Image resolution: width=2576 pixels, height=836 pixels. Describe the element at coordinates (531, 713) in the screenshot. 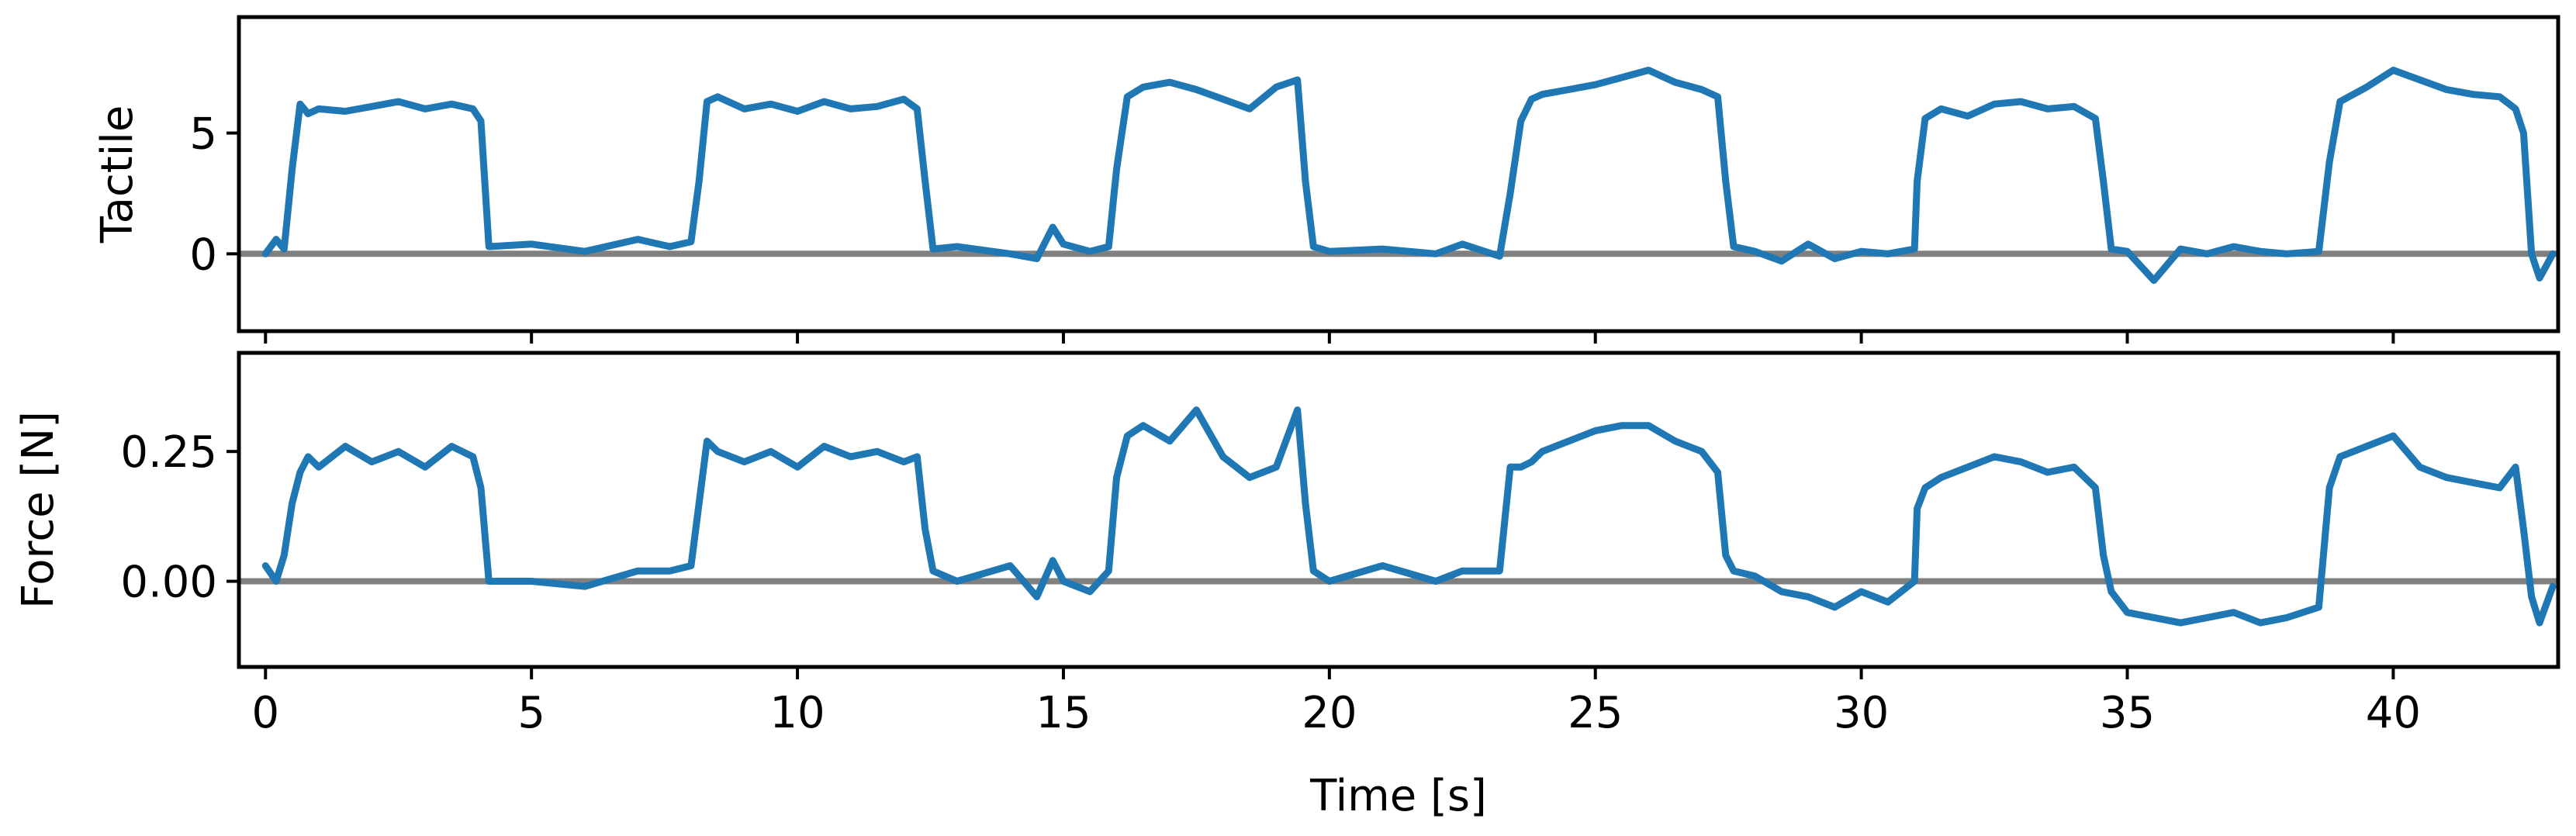

I see `force-x-tick-label: 5` at that location.